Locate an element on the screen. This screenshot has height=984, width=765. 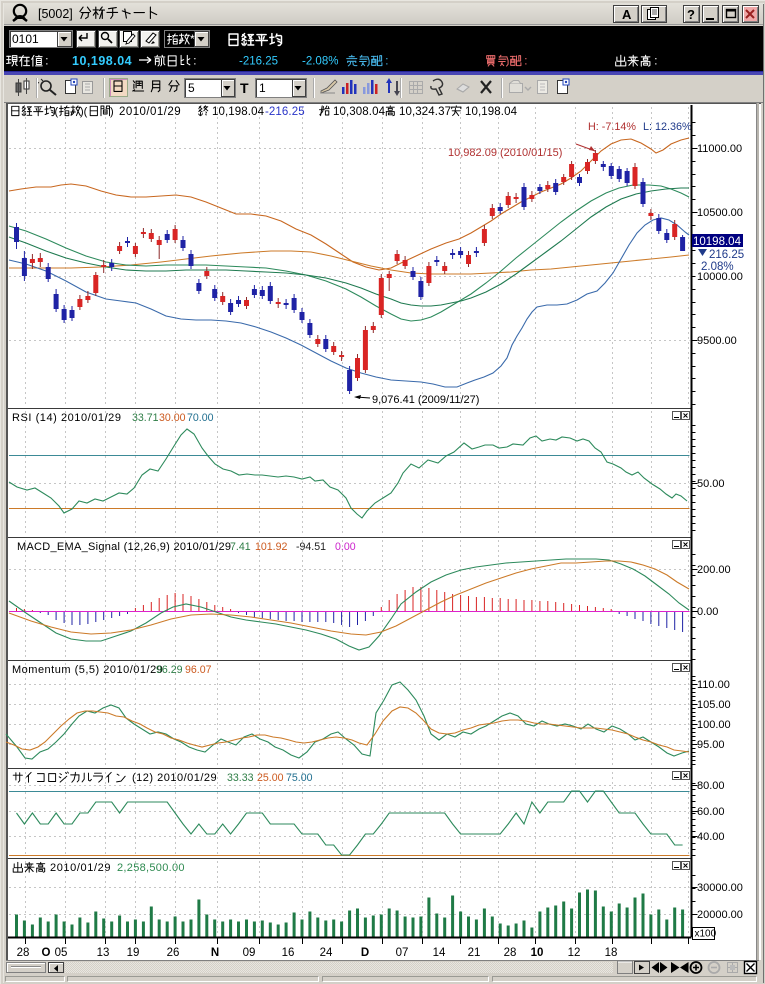
svg-text: 95.00 is located at coordinates (711, 745).